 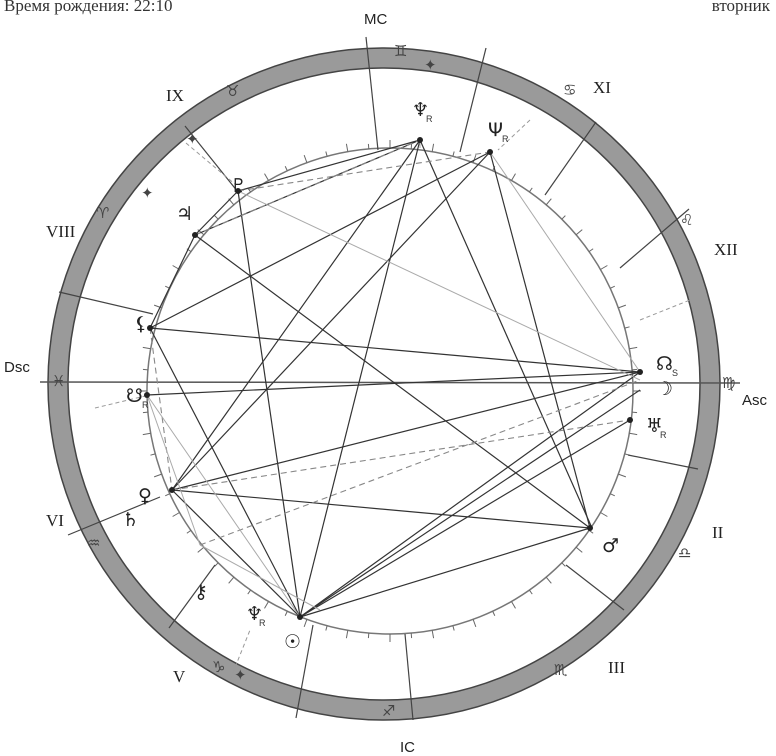 I want to click on sign-glyph: ♋, so click(x=569, y=90).